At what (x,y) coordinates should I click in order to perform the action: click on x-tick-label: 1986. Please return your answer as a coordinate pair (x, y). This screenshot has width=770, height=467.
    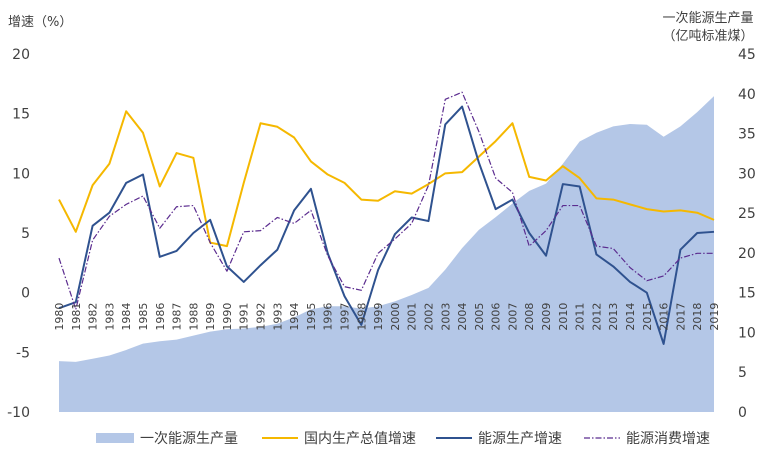
    Looking at the image, I should click on (160, 317).